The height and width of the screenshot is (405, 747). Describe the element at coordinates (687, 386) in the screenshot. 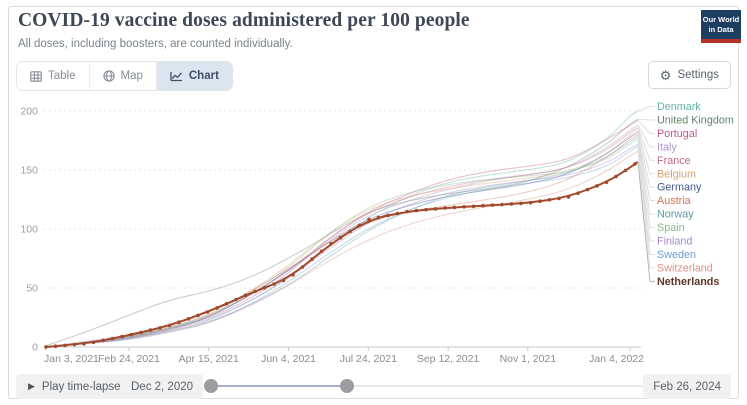

I see `timeline-end-date: Feb 26, 2024` at that location.